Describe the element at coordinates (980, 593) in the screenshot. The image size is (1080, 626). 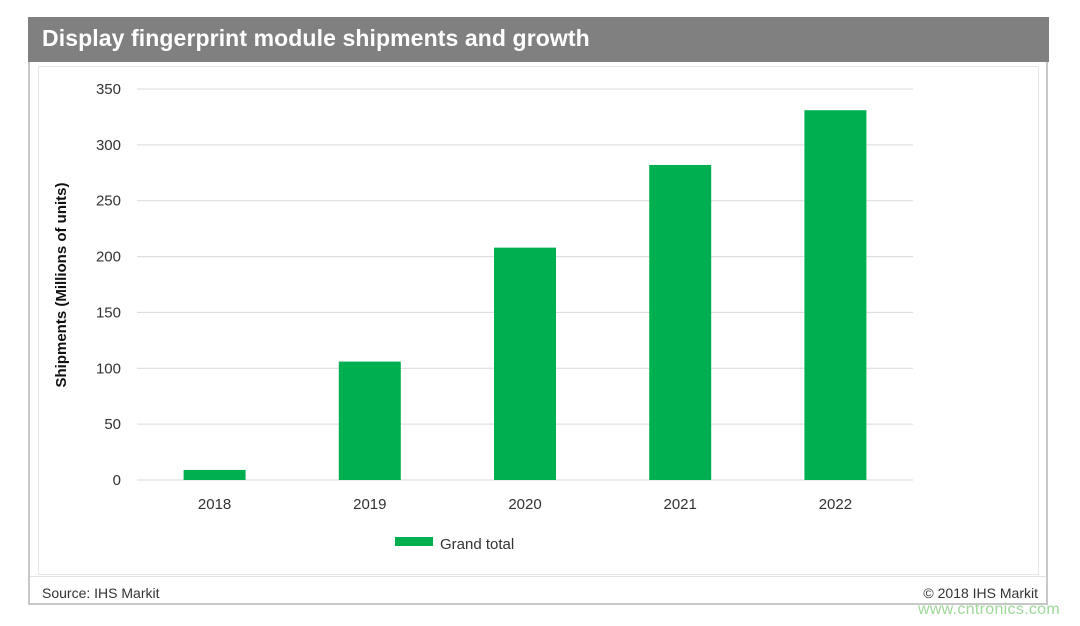
I see `copyright-note: © 2018 IHS Markit` at that location.